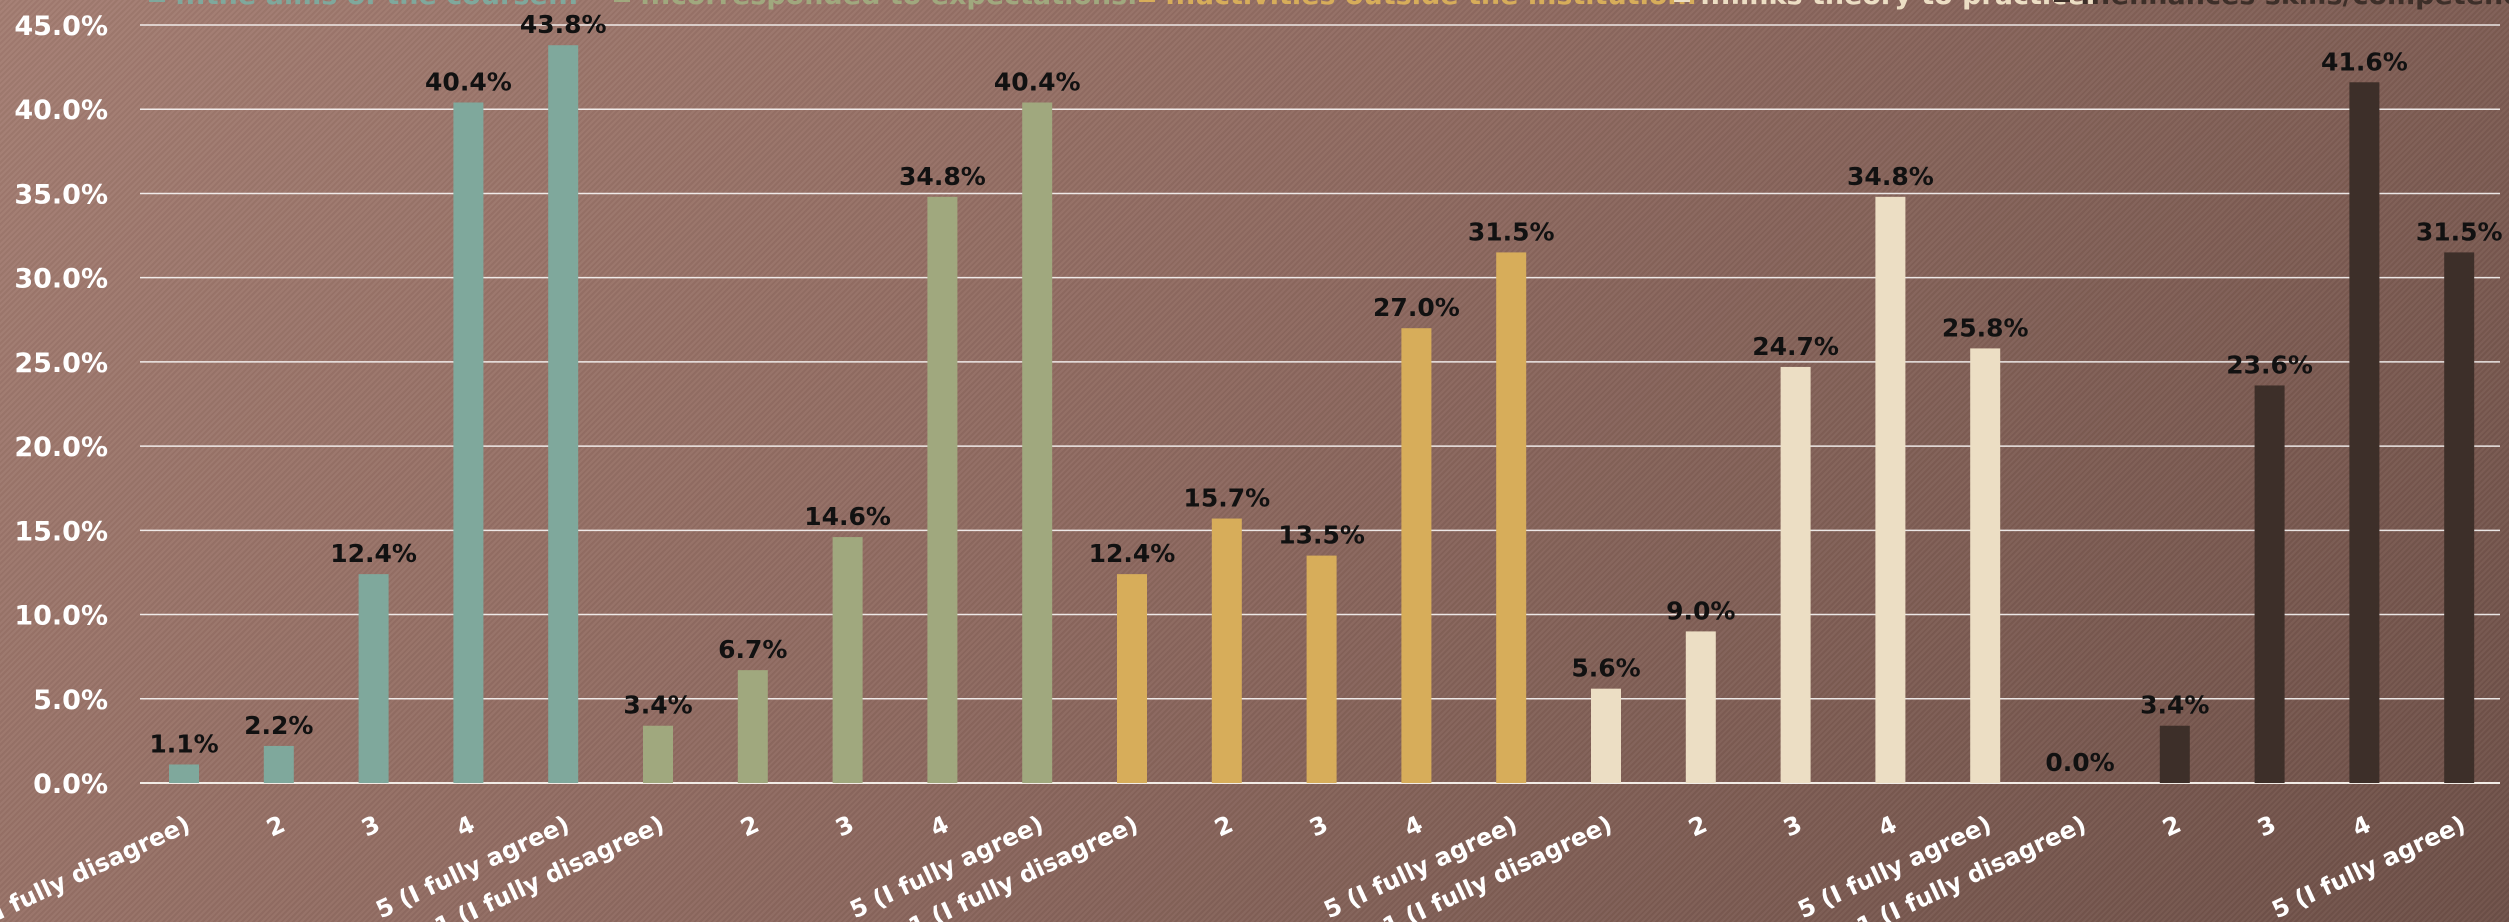  Describe the element at coordinates (97, 866) in the screenshot. I see `x-tick-label: 1 (I fully disagree)` at that location.